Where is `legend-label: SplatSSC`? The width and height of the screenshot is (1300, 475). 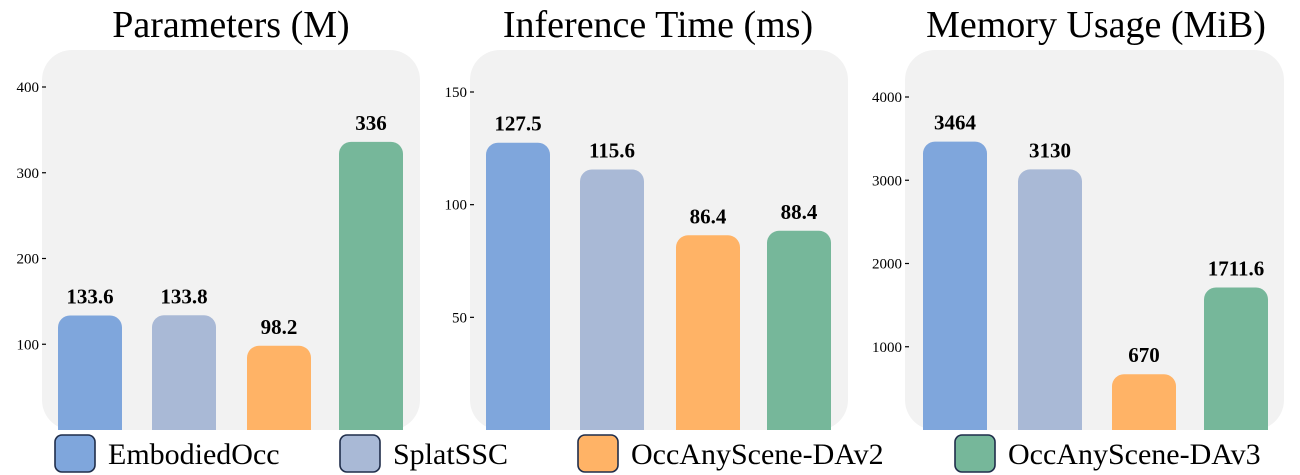
legend-label: SplatSSC is located at coordinates (450, 454).